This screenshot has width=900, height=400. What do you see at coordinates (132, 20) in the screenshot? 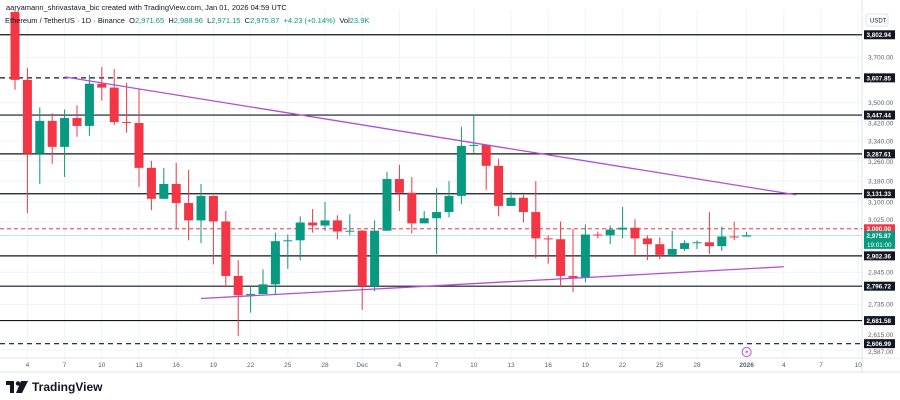
I see `open-label: O` at bounding box center [132, 20].